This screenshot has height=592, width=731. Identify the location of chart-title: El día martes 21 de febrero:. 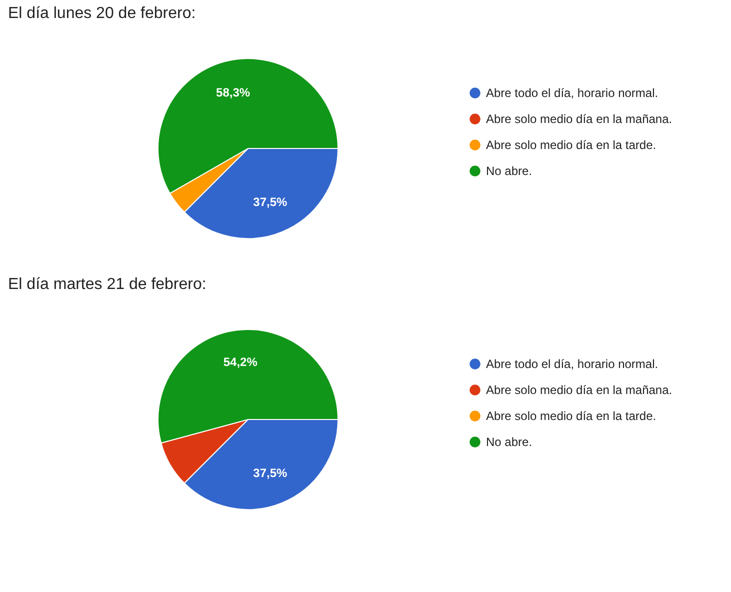
(107, 284).